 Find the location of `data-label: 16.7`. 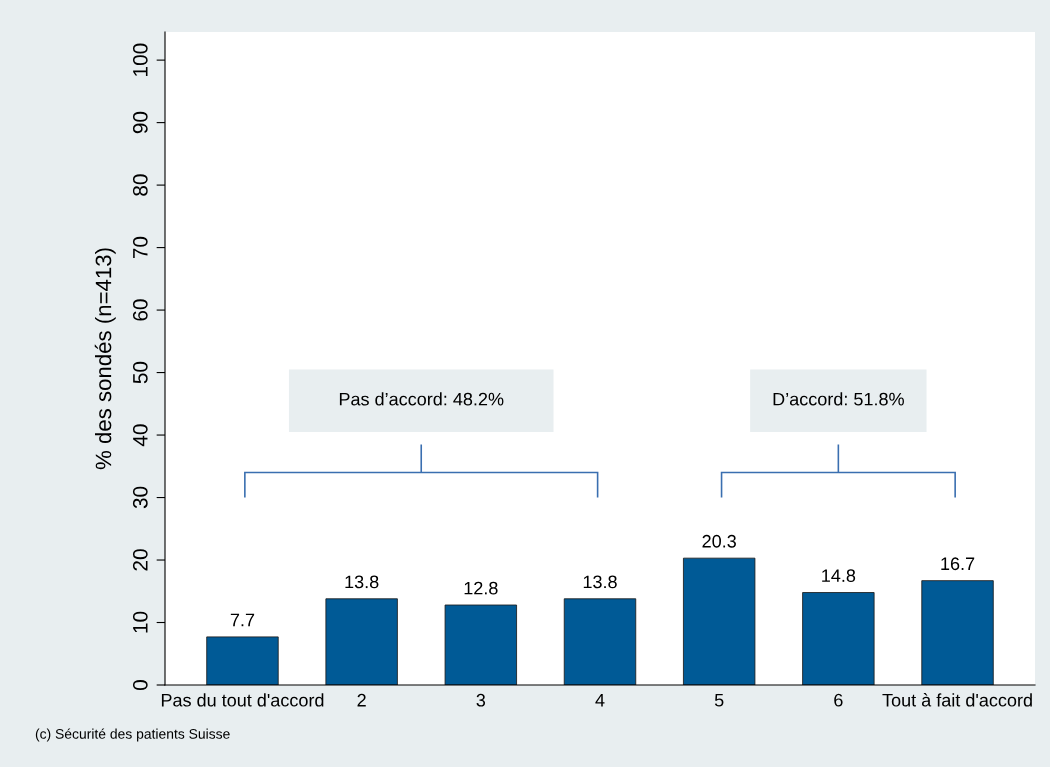

data-label: 16.7 is located at coordinates (958, 564).